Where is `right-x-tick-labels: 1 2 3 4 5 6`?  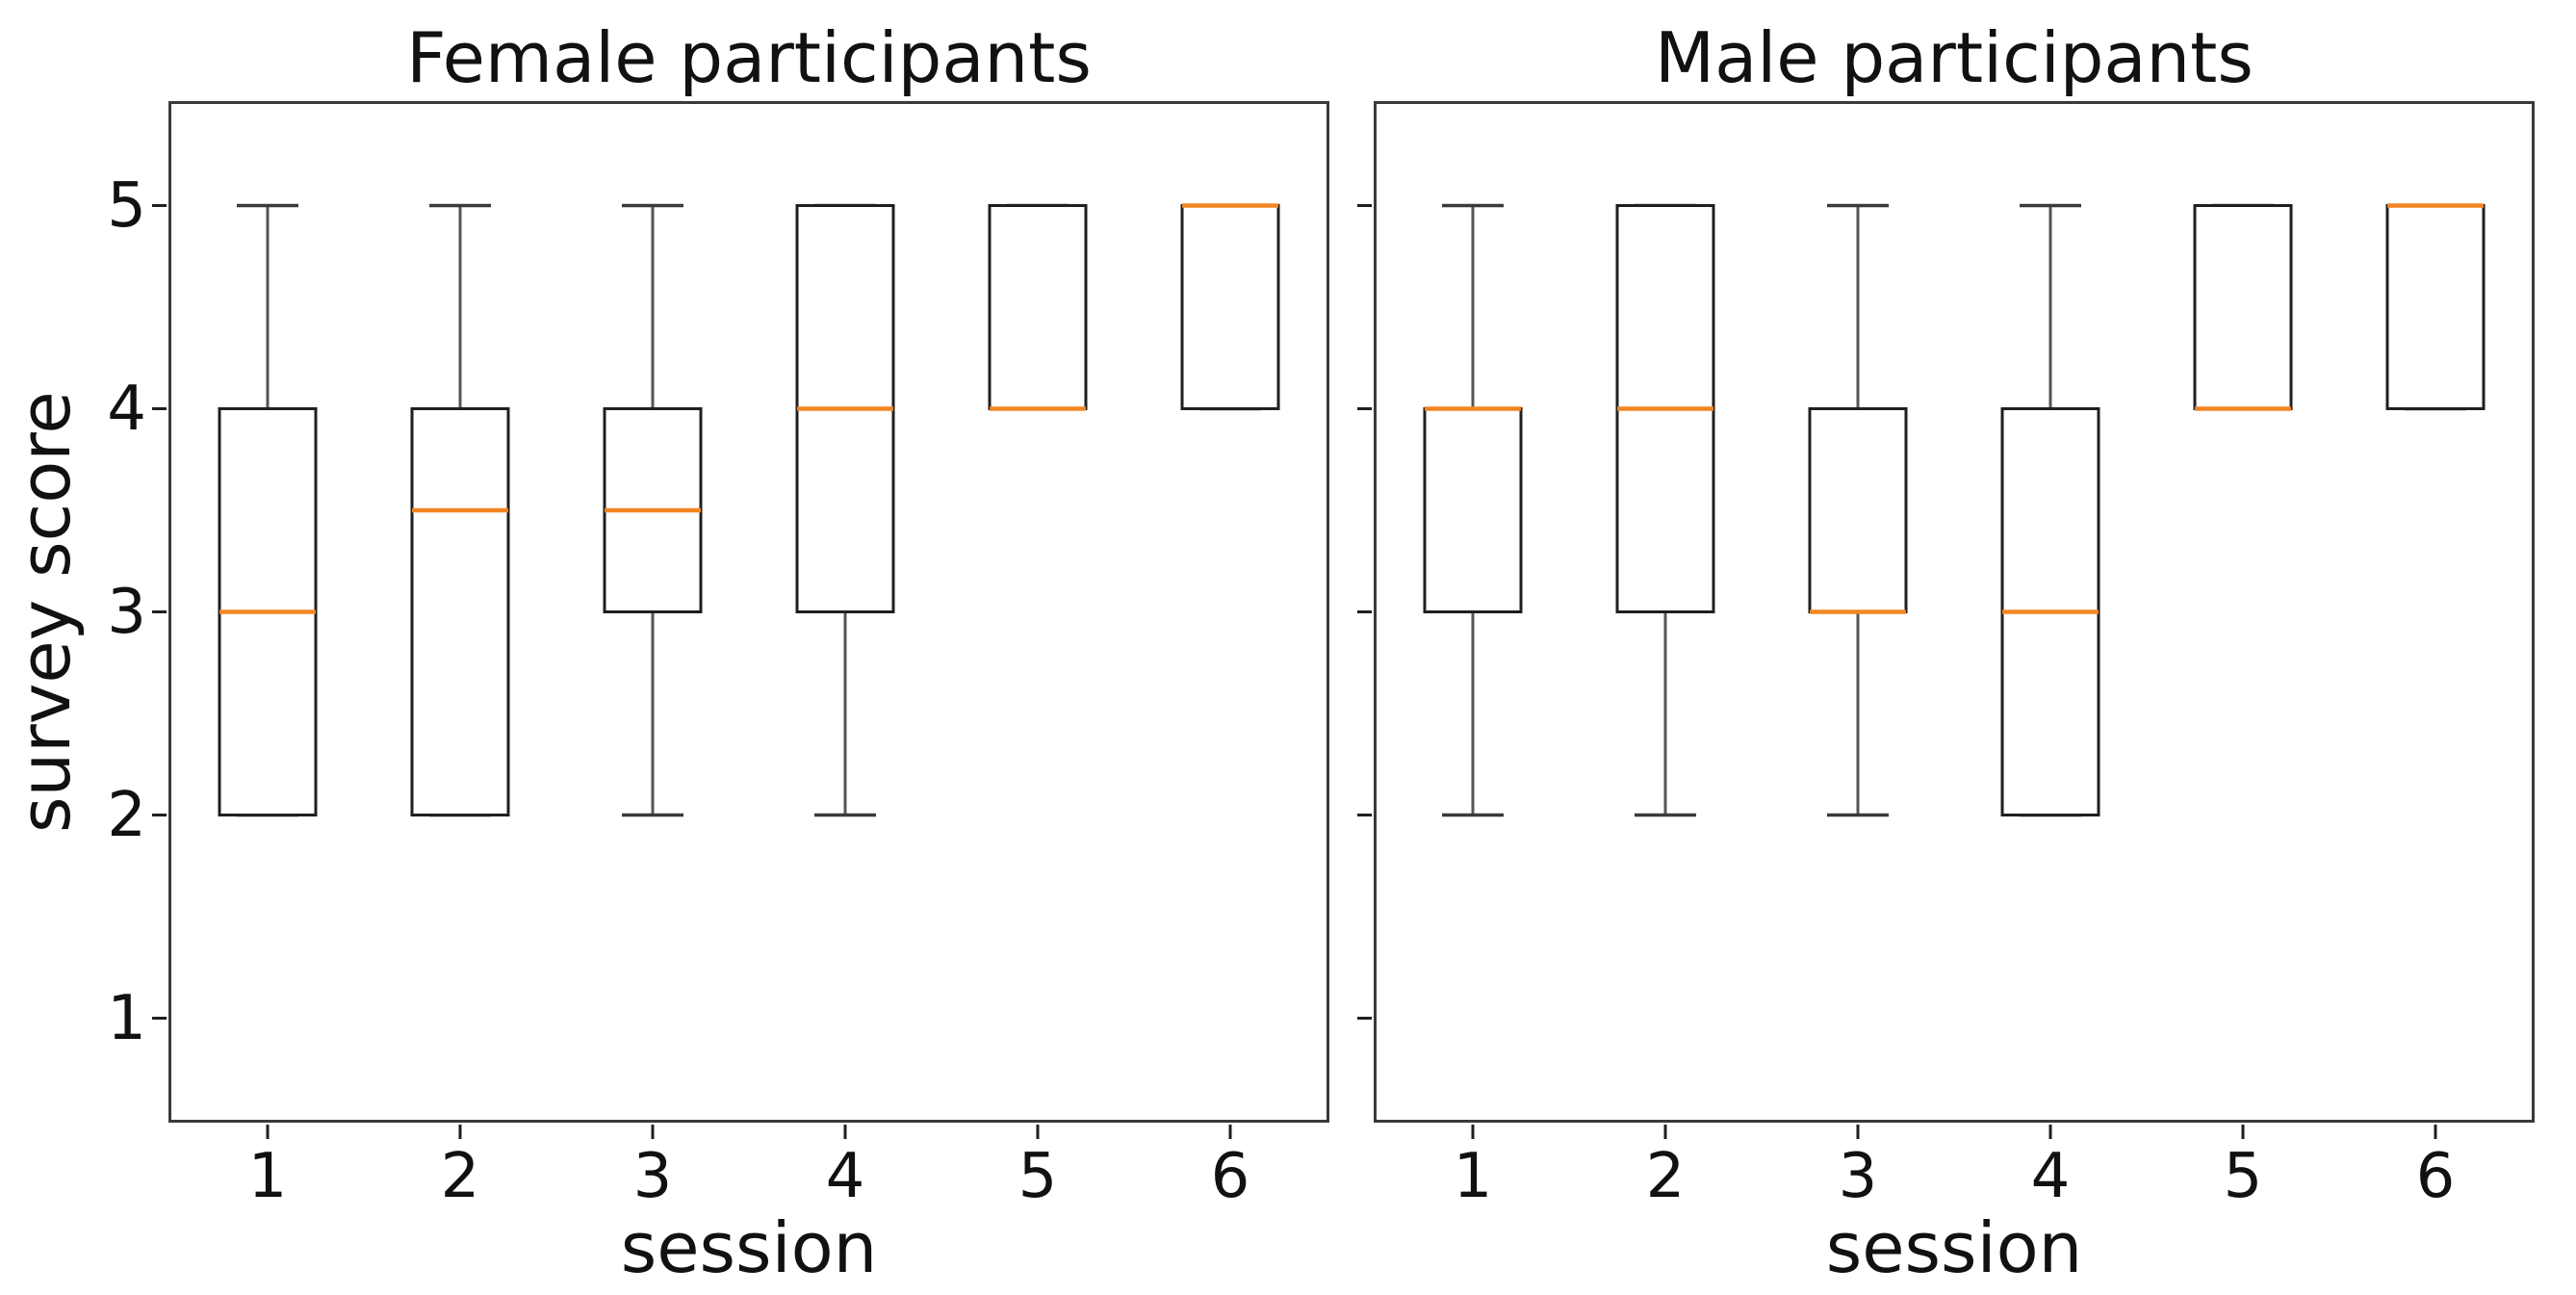 right-x-tick-labels: 1 2 3 4 5 6 is located at coordinates (1957, 1181).